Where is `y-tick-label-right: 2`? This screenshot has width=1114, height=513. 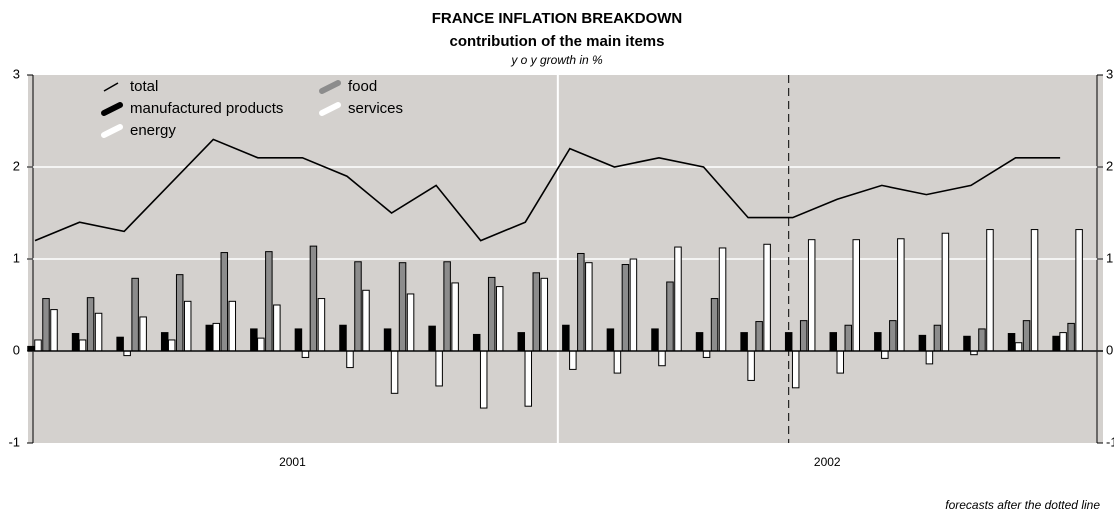 y-tick-label-right: 2 is located at coordinates (1109, 165).